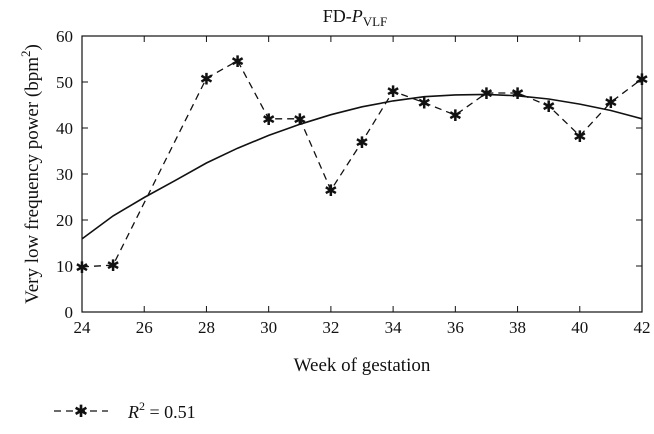 The height and width of the screenshot is (434, 654). Describe the element at coordinates (69, 312) in the screenshot. I see `y-tick-label: 0` at that location.